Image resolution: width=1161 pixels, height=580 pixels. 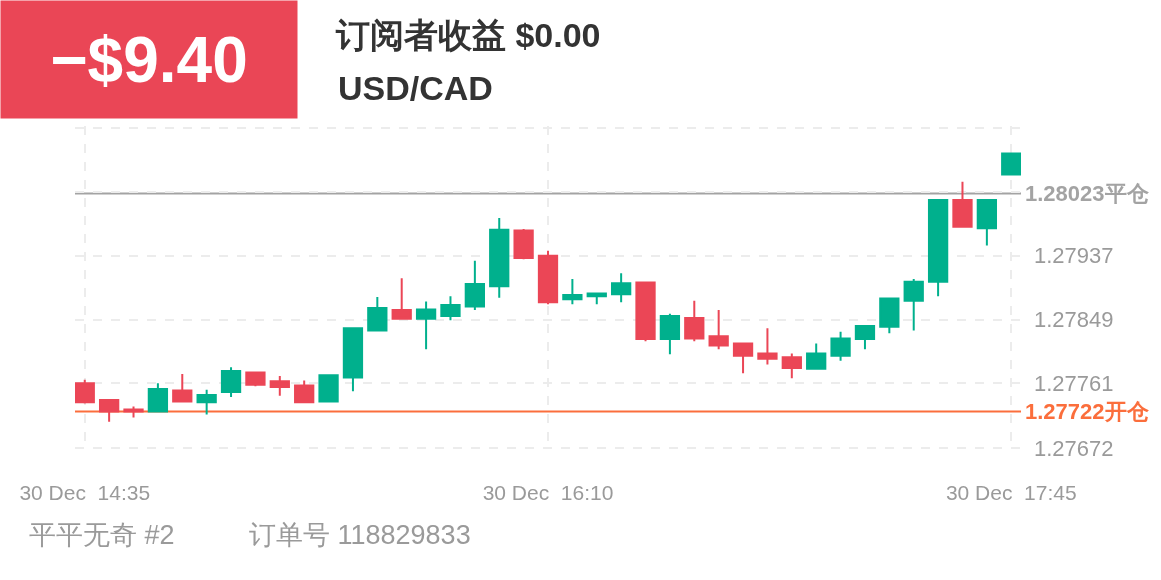 I want to click on x-tick-label: 30 Dec 17:45, so click(x=1011, y=492).